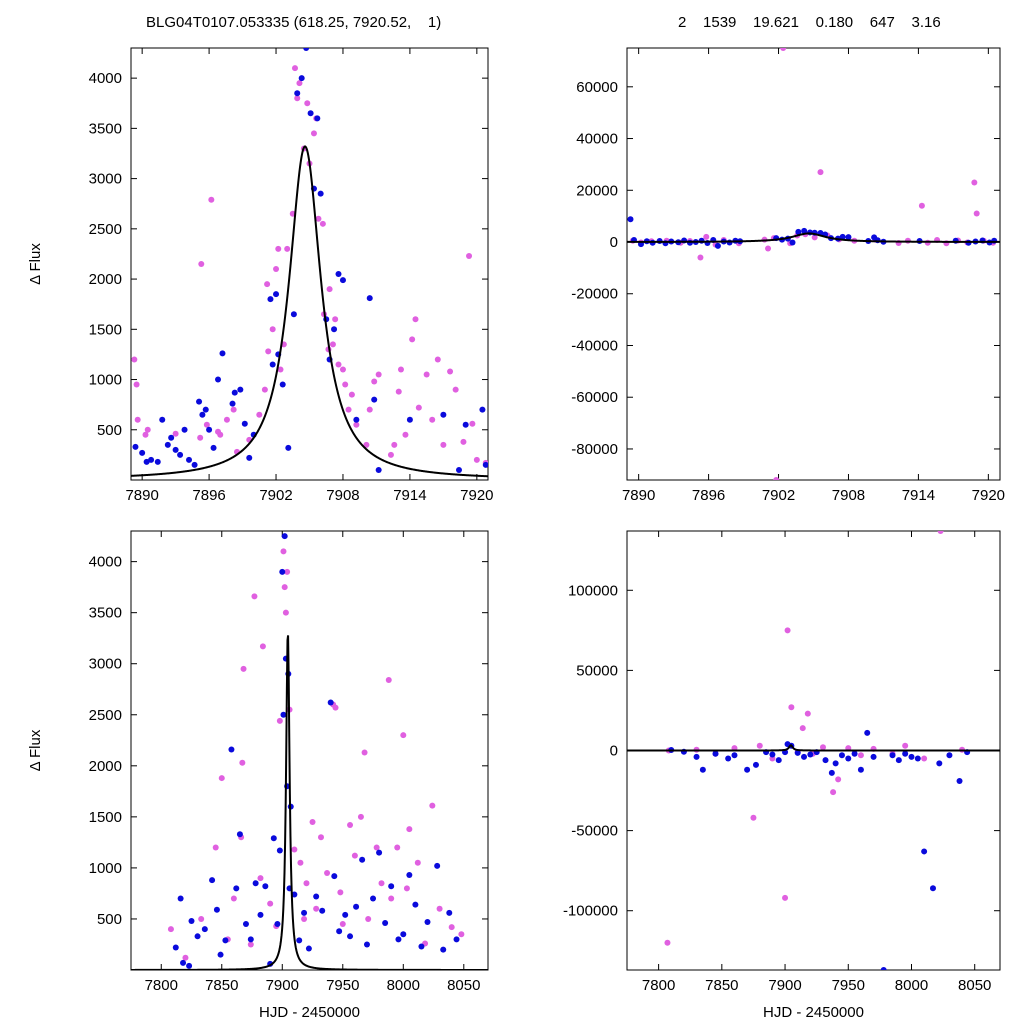  I want to click on y-tick-label: -20000, so click(594, 294).